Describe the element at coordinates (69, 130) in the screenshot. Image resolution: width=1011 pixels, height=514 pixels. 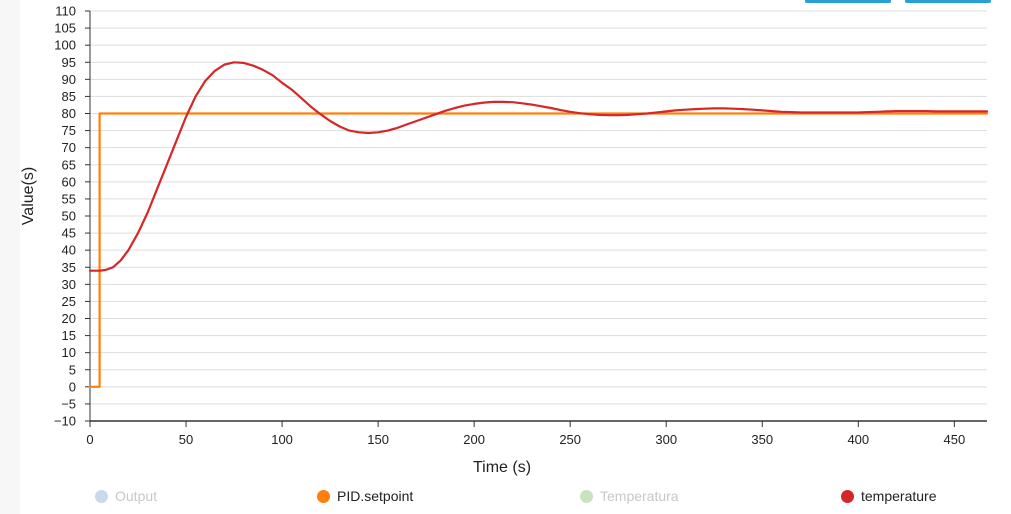
I see `y-tick-label: 75` at that location.